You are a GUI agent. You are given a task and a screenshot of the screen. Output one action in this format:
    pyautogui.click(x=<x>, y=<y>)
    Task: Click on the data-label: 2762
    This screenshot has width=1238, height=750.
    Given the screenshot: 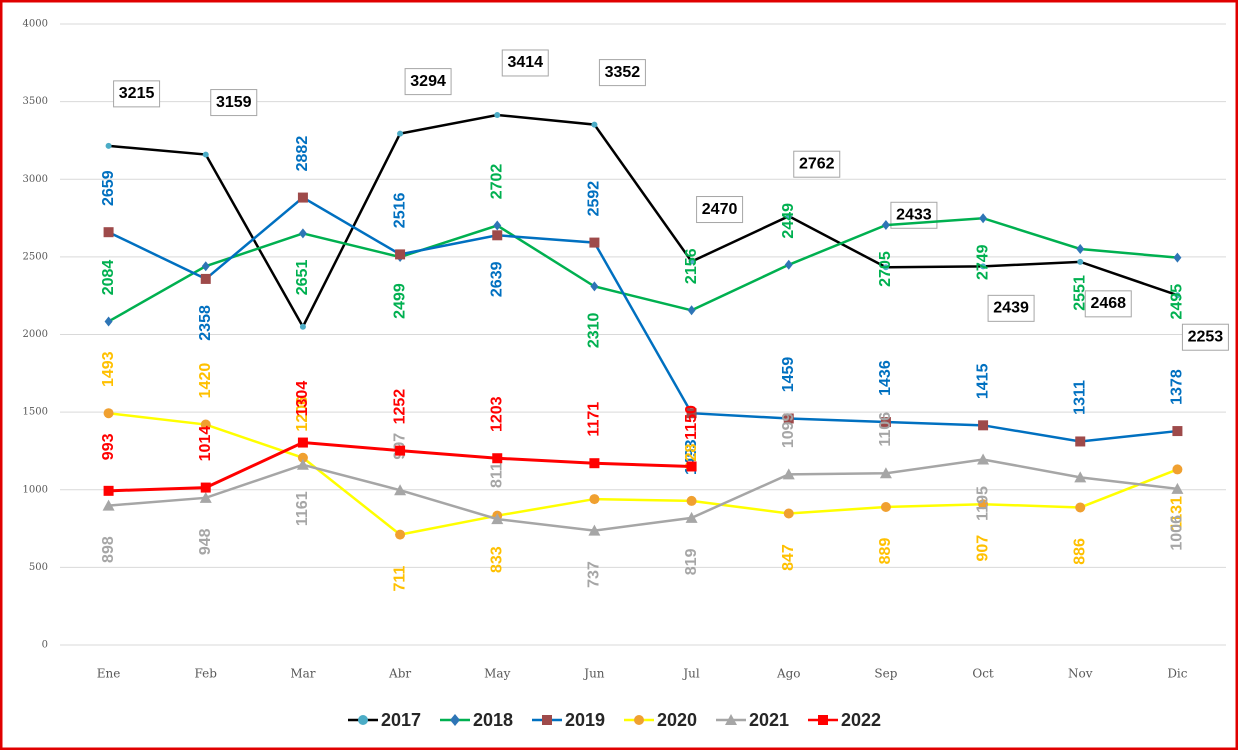 What is the action you would take?
    pyautogui.click(x=817, y=163)
    